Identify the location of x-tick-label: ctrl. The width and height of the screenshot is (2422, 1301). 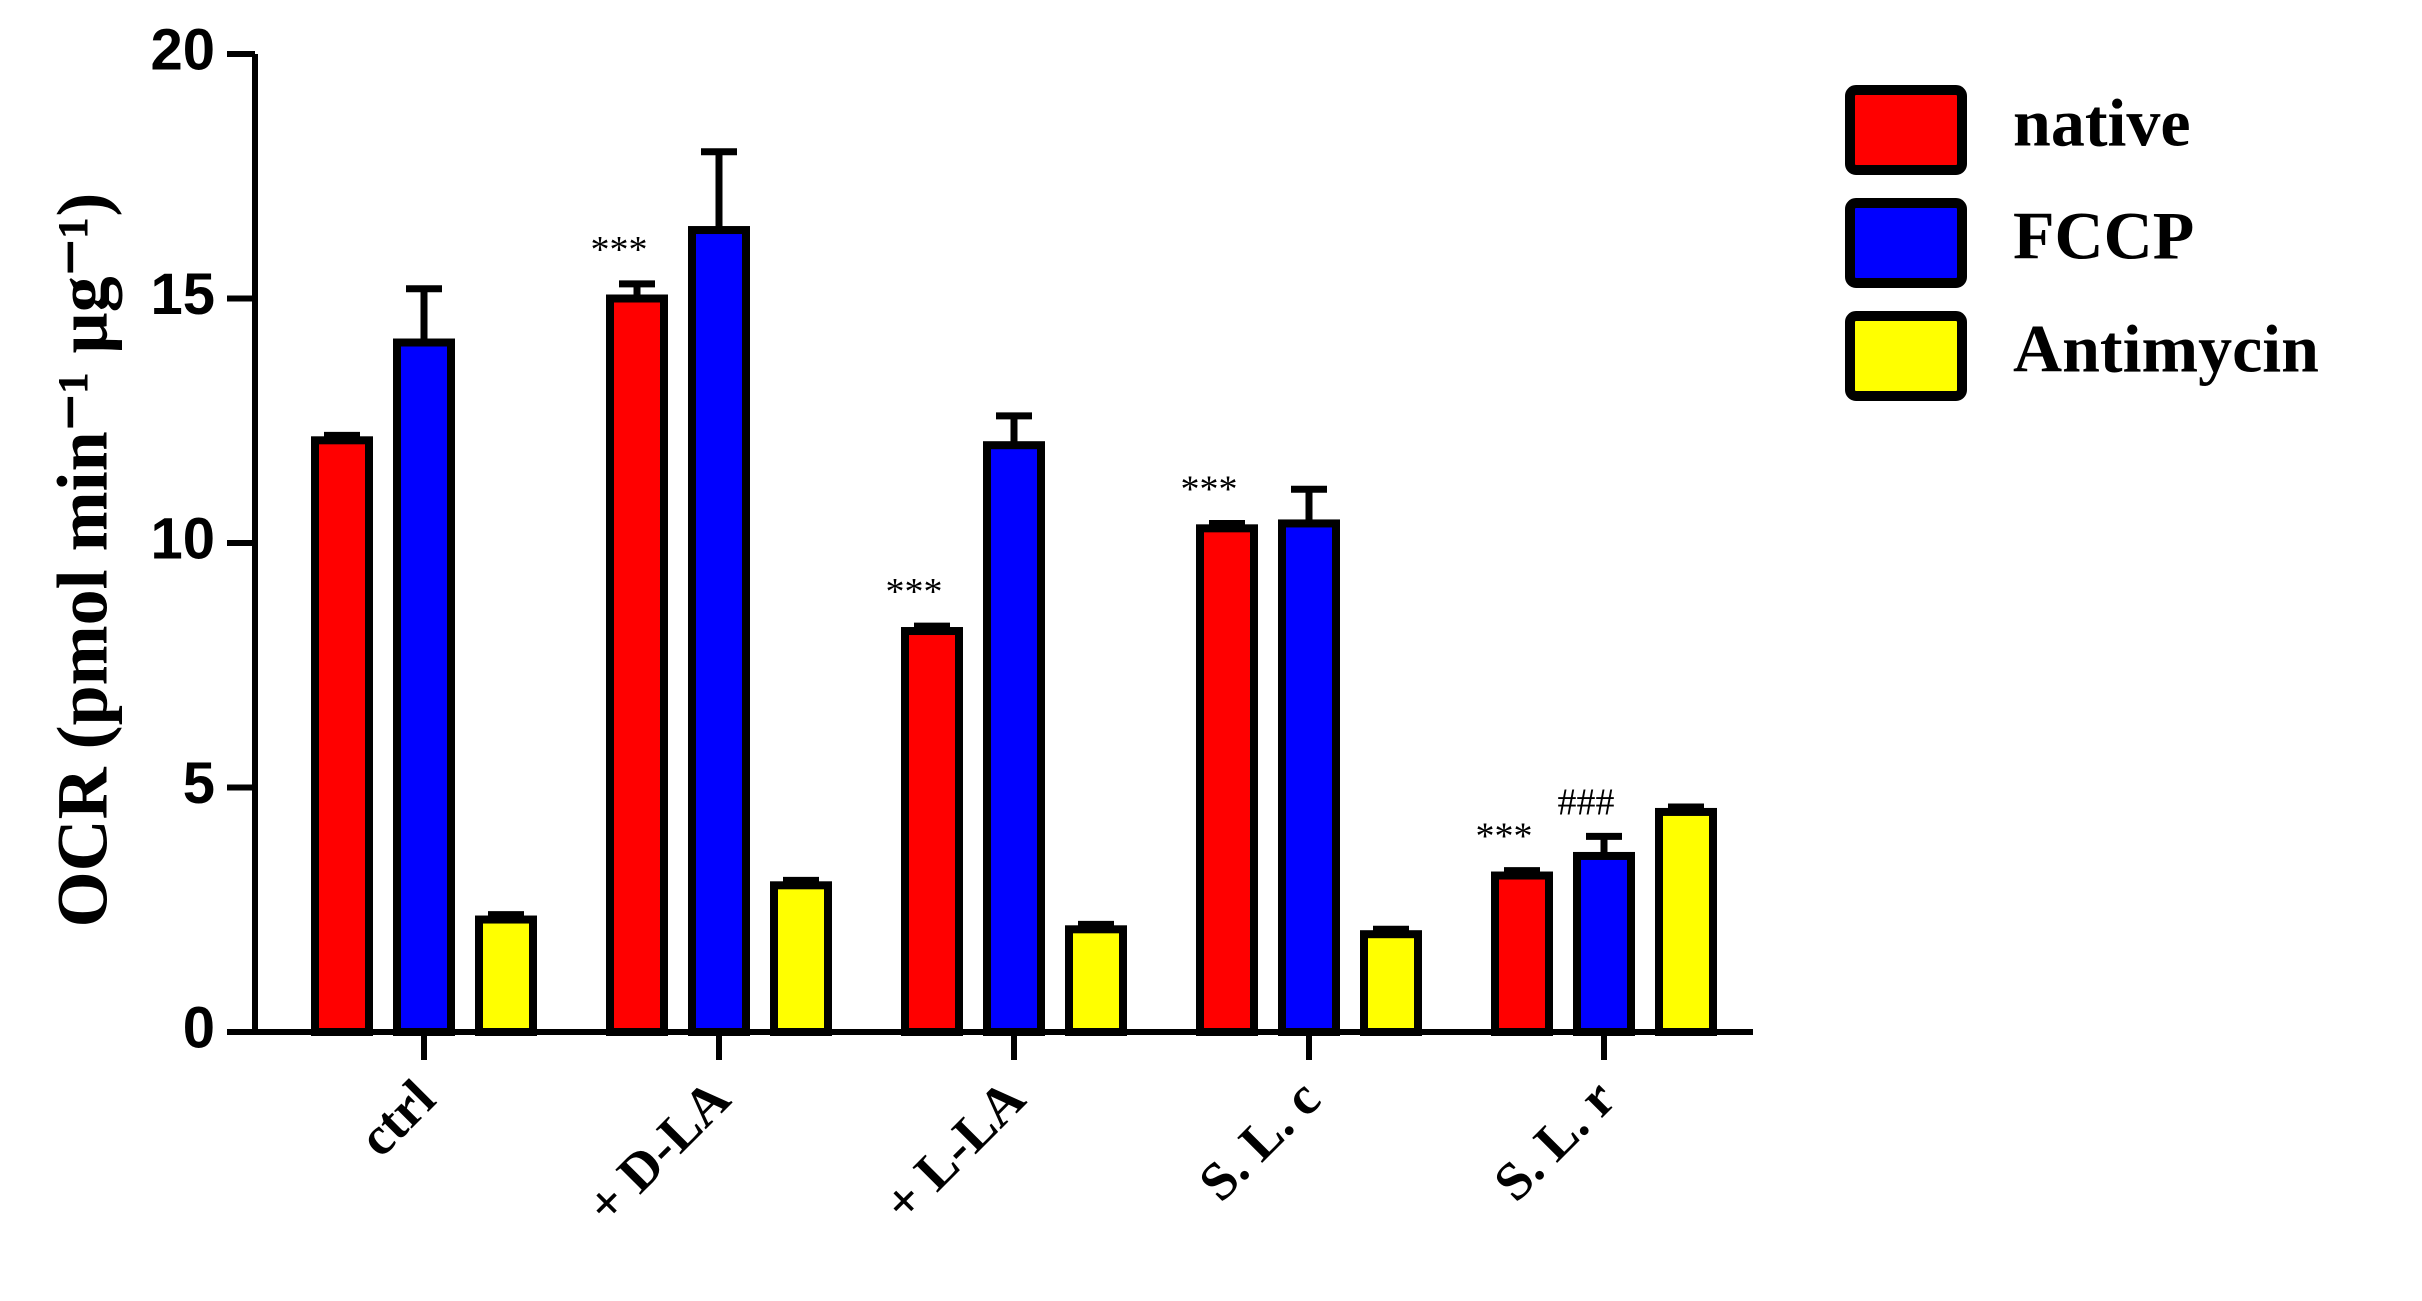
(397, 1118).